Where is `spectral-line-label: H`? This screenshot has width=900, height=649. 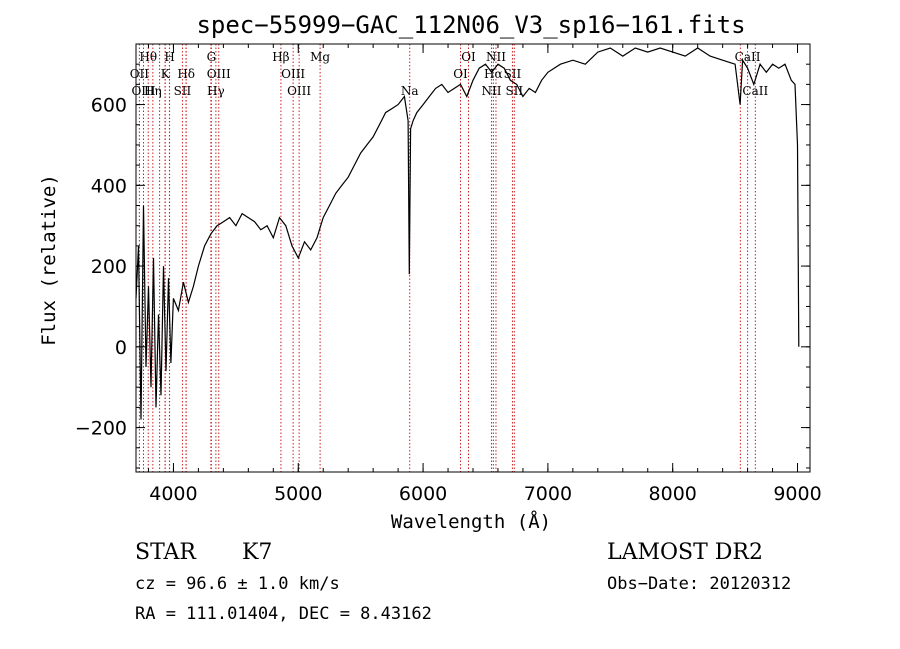 spectral-line-label: H is located at coordinates (169, 57).